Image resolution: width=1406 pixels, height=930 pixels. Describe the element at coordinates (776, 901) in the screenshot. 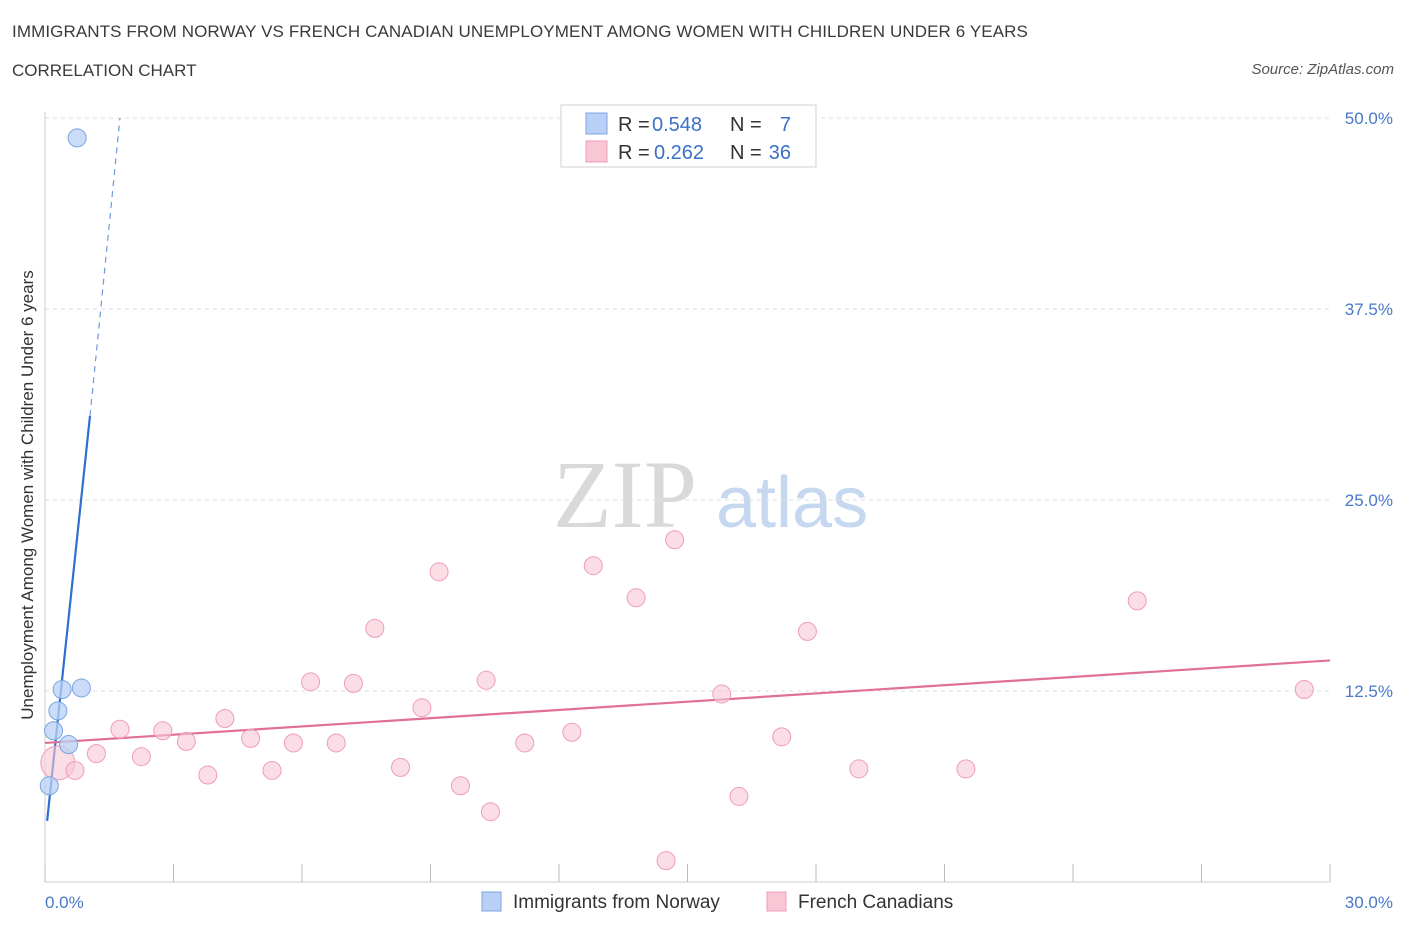

I see `series-legend-swatch-french` at that location.